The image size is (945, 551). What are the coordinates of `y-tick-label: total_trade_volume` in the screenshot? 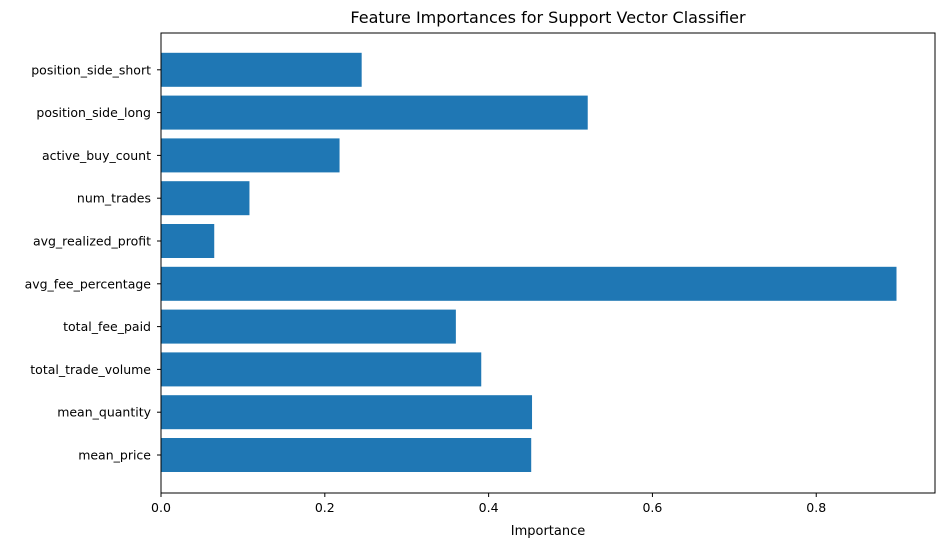 It's located at (90, 369).